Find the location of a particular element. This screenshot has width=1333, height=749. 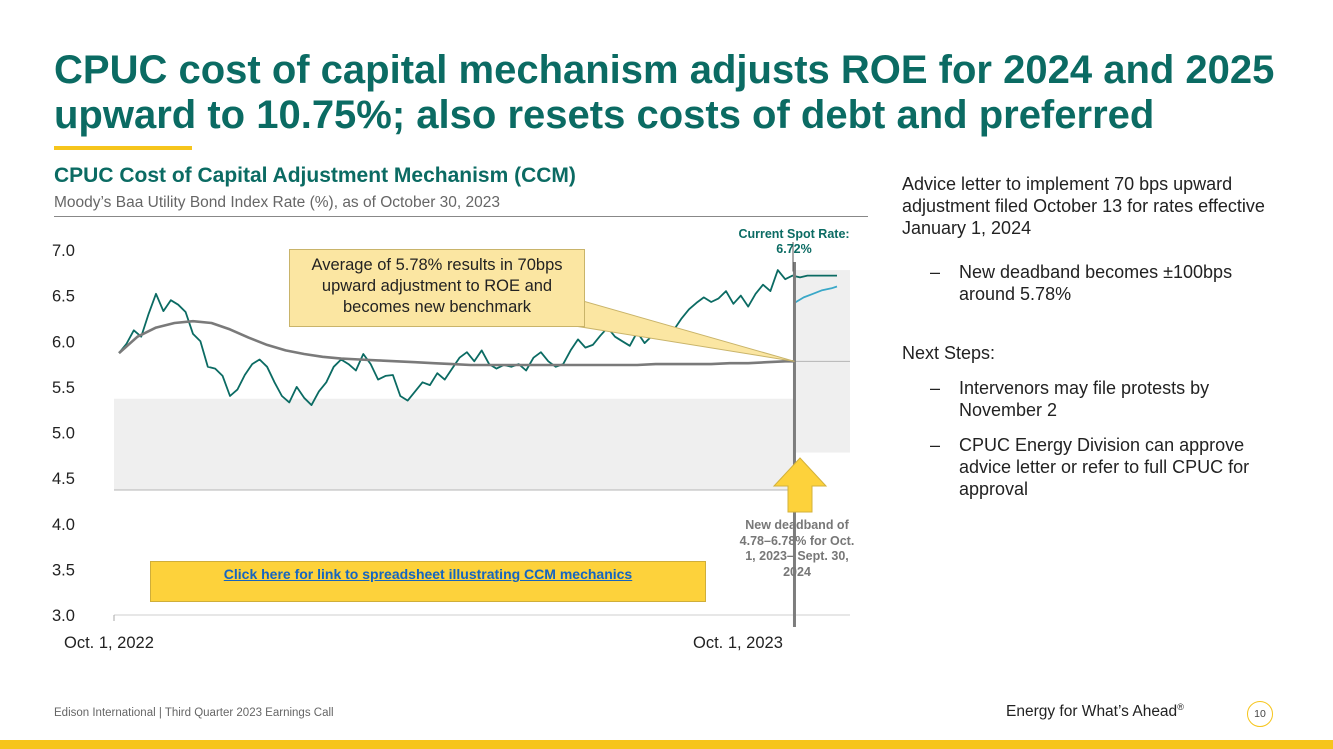

up-arrow-icon is located at coordinates (800, 485).